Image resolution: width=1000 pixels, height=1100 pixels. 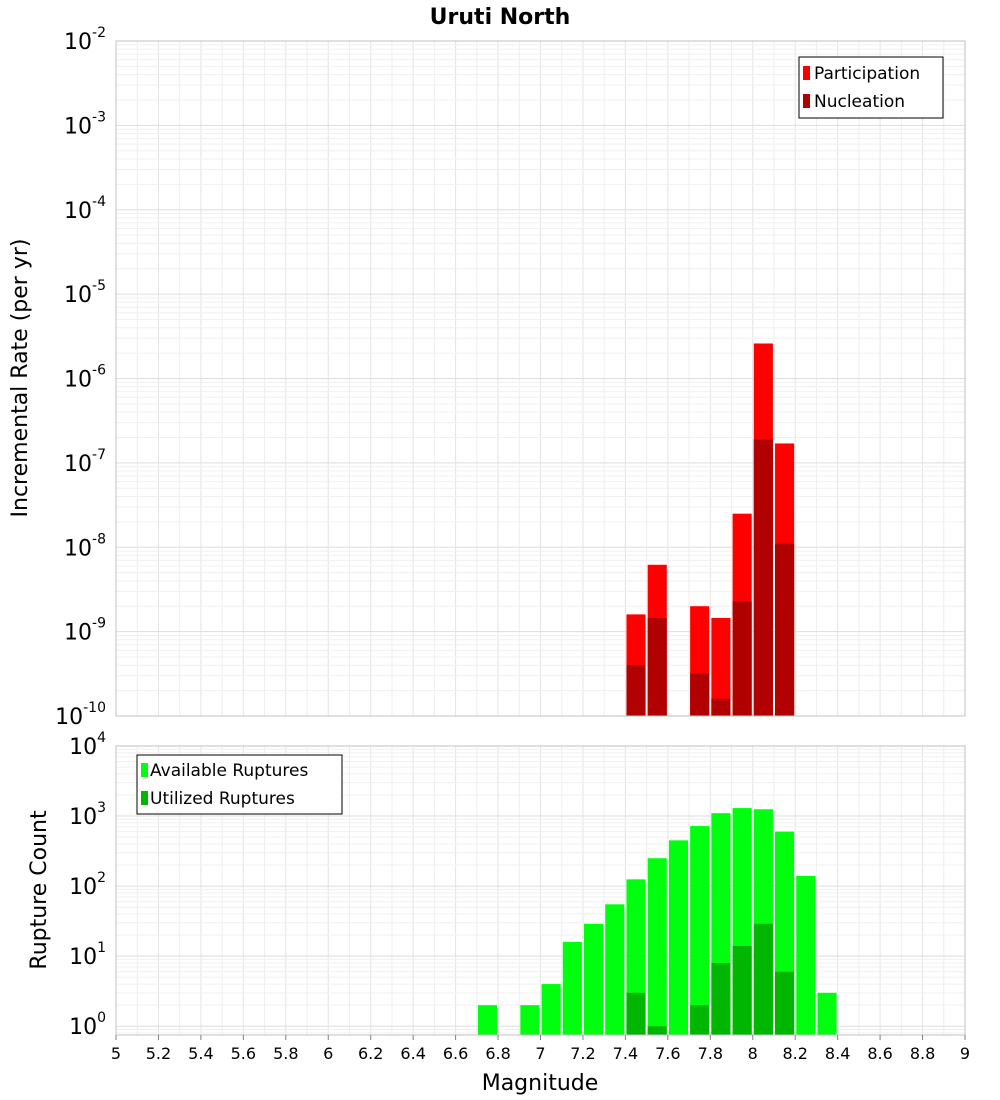 What do you see at coordinates (222, 799) in the screenshot?
I see `legend-label-utilized-ruptures: Utilized Ruptures` at bounding box center [222, 799].